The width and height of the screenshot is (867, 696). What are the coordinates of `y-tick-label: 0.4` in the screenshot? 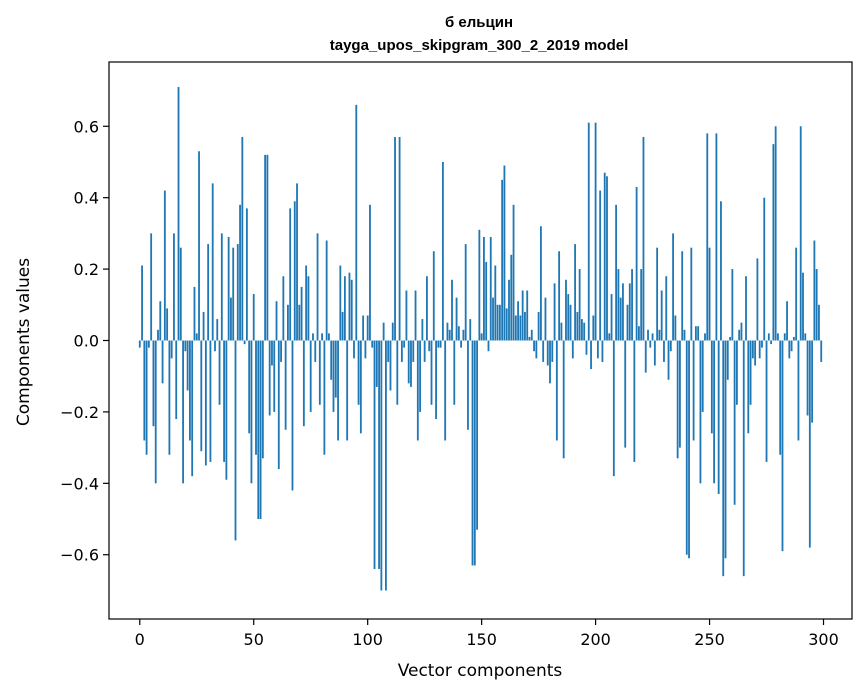 It's located at (86, 198).